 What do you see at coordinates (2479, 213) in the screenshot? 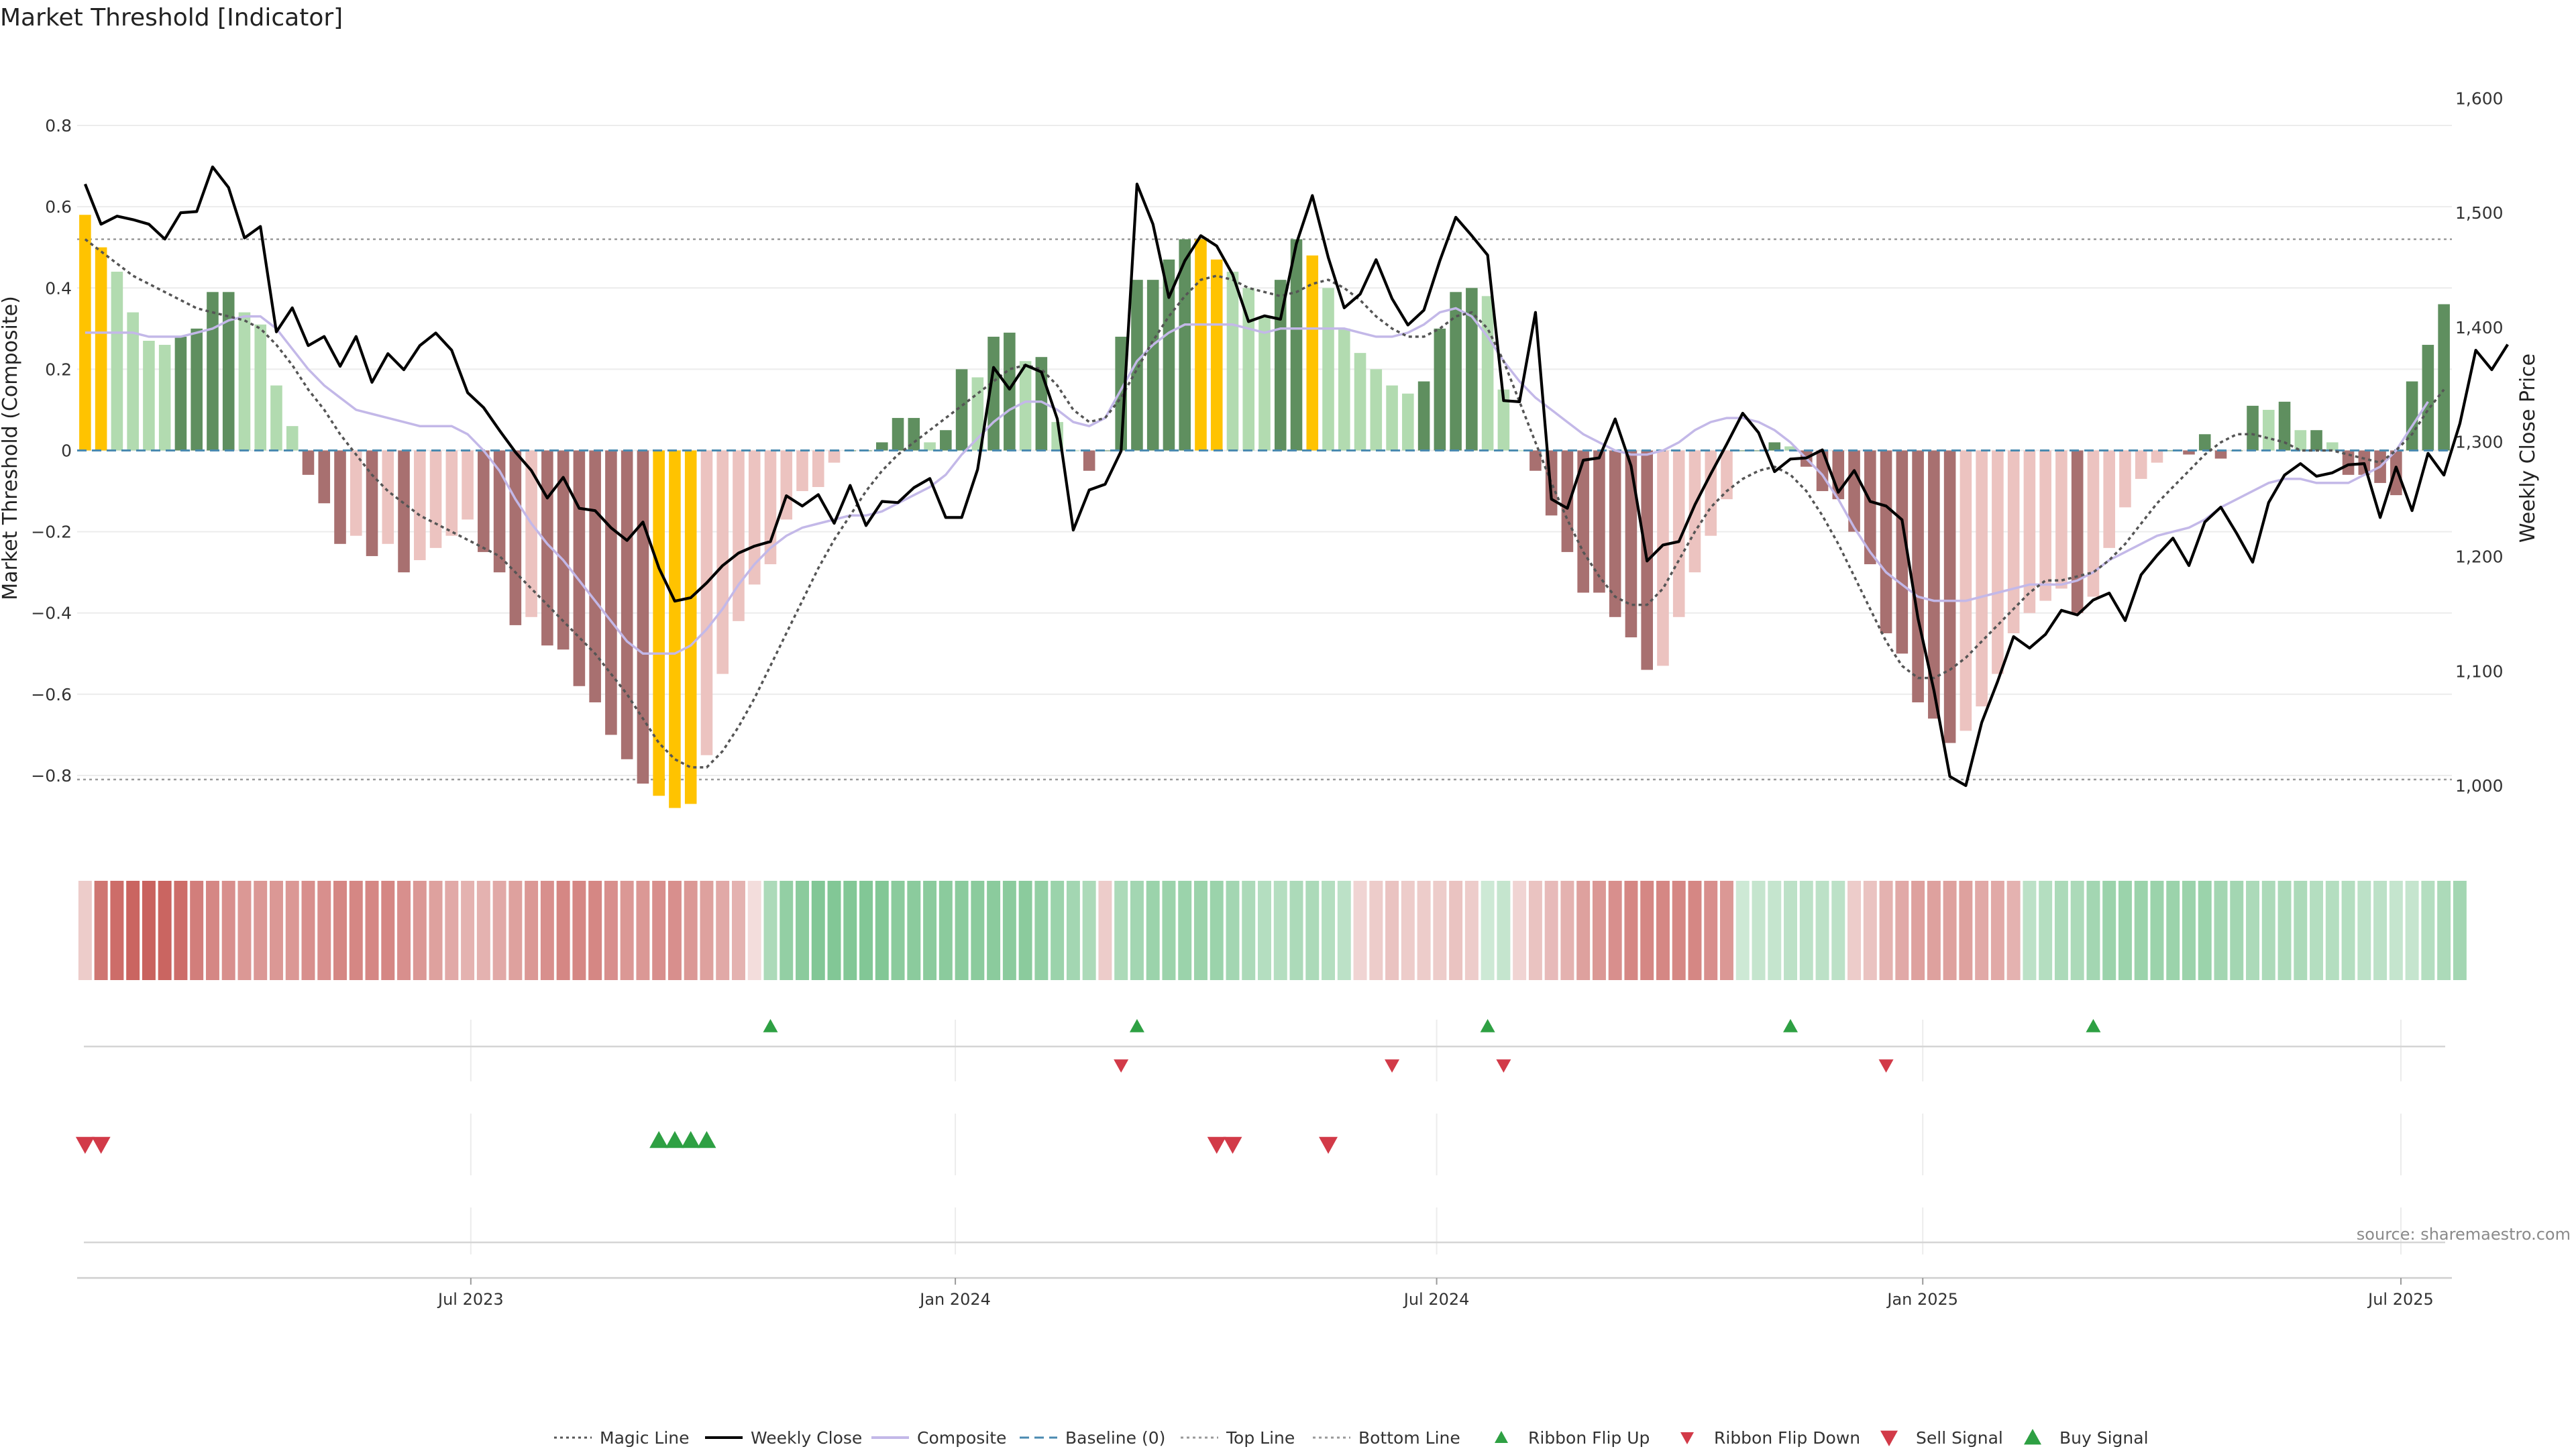
I see `right-tick-label: 1,500` at bounding box center [2479, 213].